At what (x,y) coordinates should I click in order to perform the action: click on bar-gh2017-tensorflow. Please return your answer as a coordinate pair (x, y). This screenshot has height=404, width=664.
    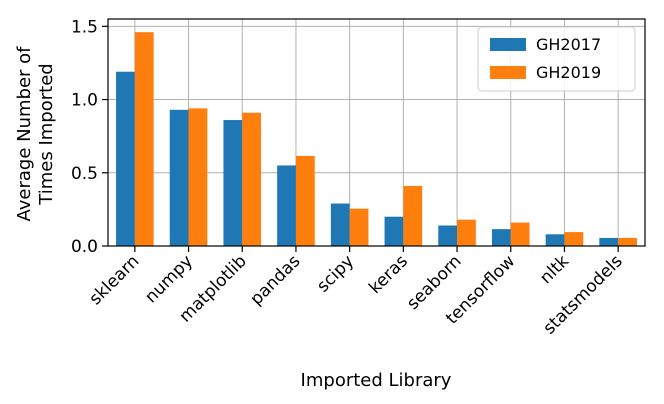
    Looking at the image, I should click on (501, 237).